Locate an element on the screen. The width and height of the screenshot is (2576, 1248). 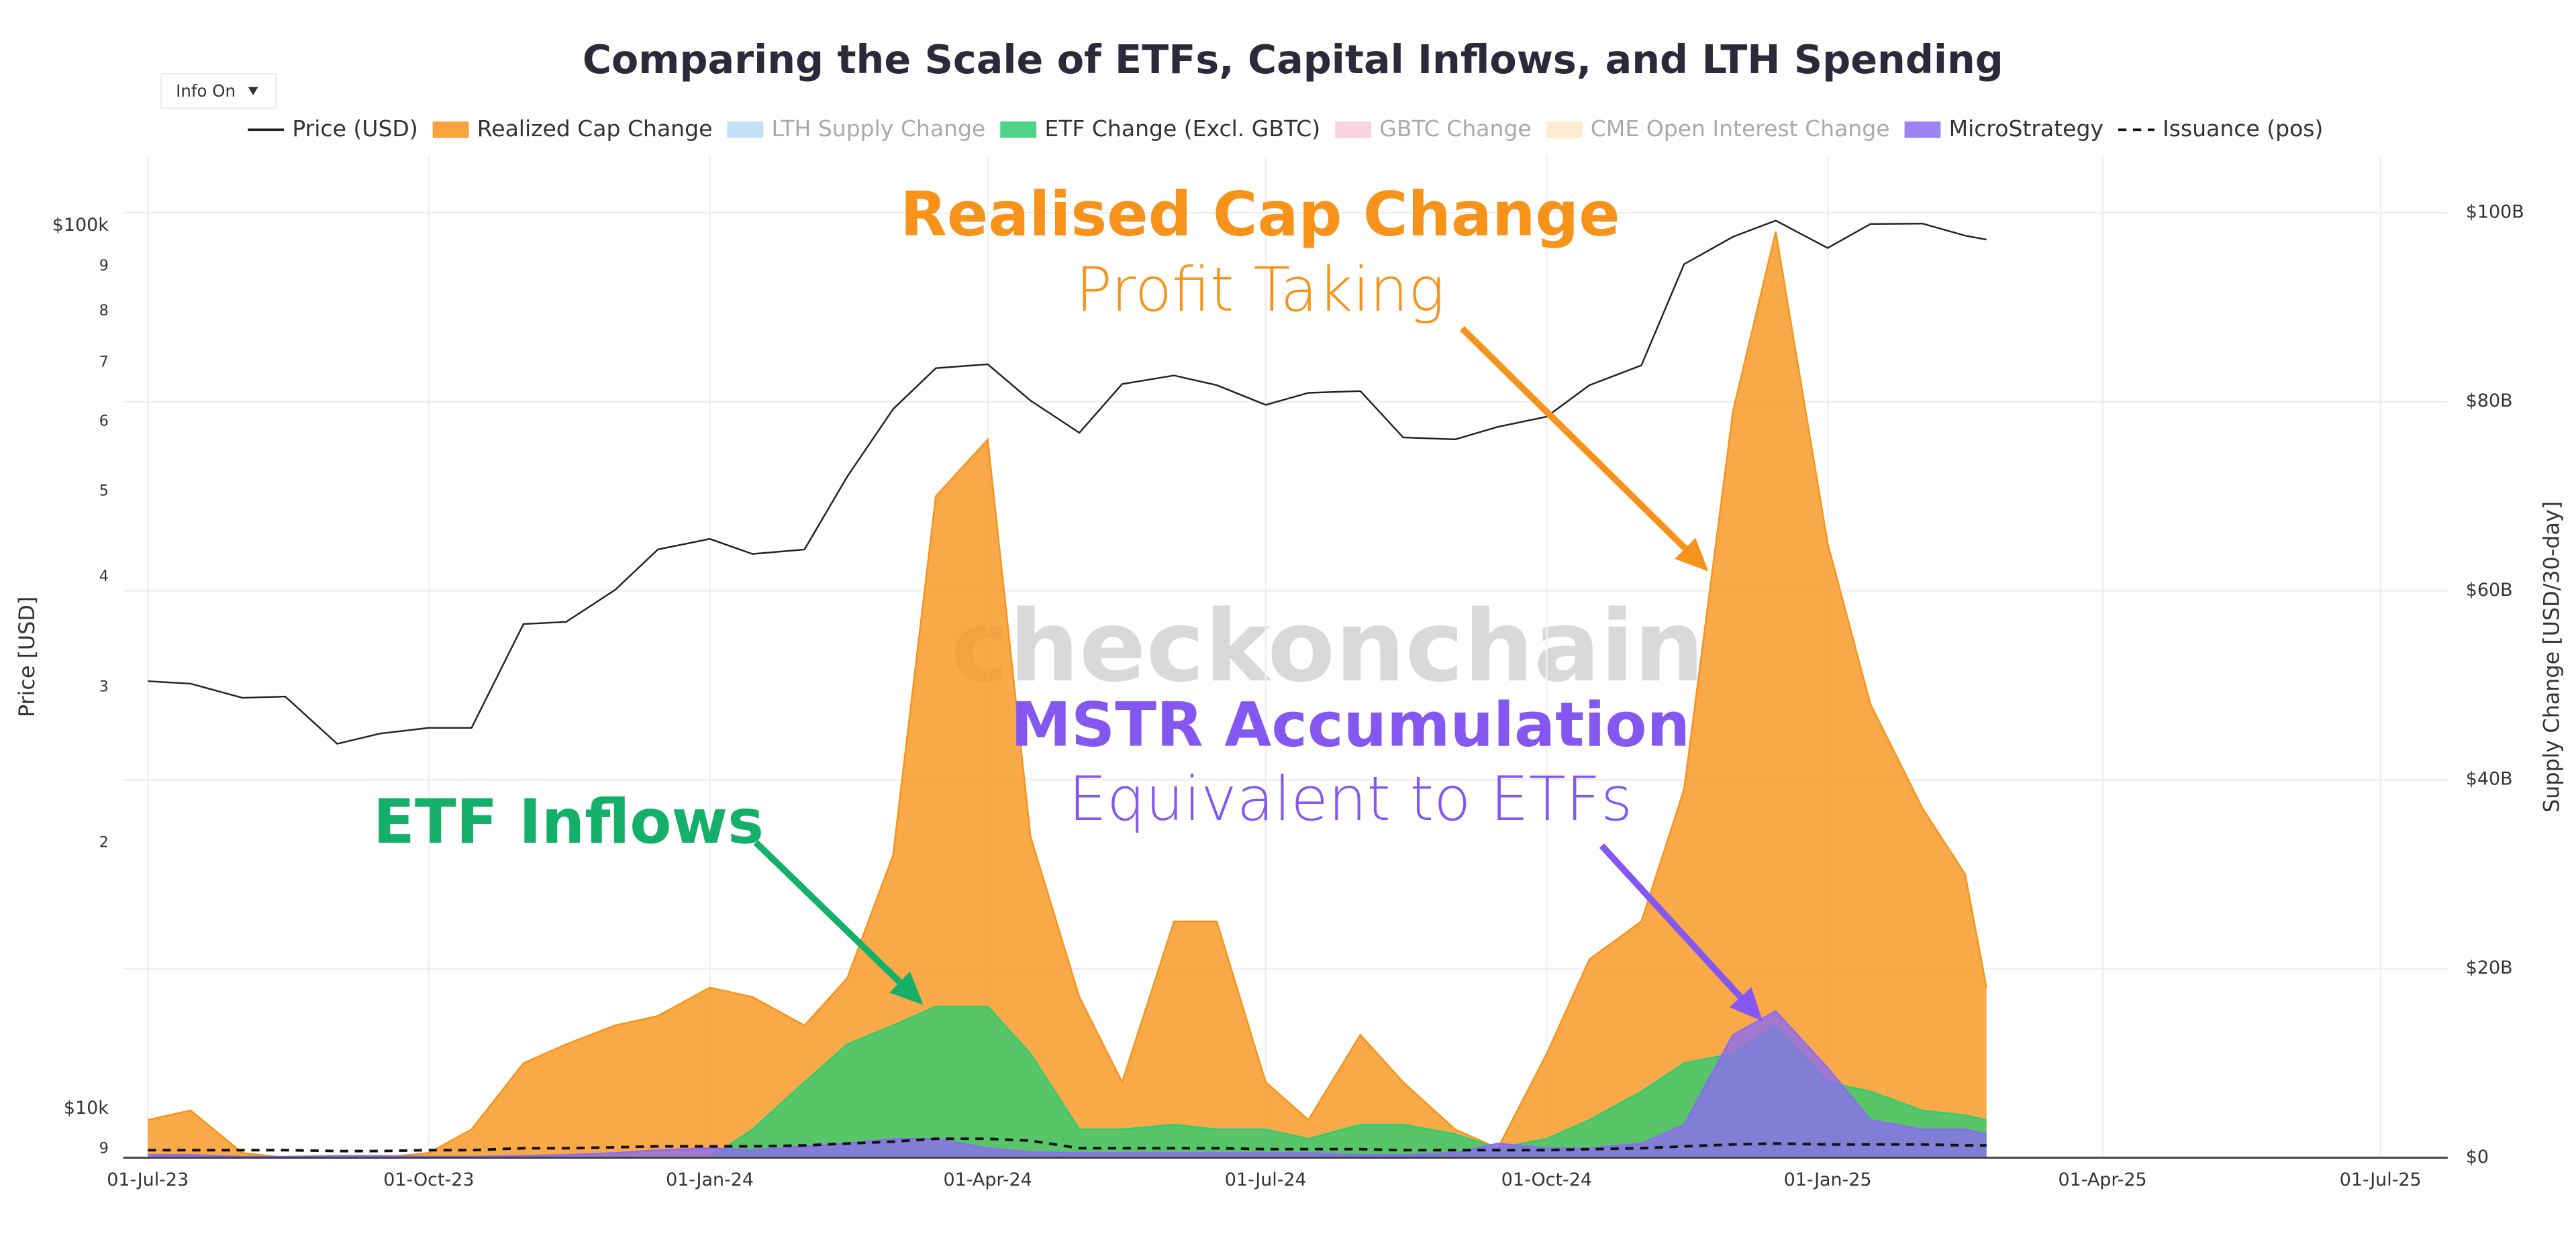
y-tick-label: 5 is located at coordinates (104, 492).